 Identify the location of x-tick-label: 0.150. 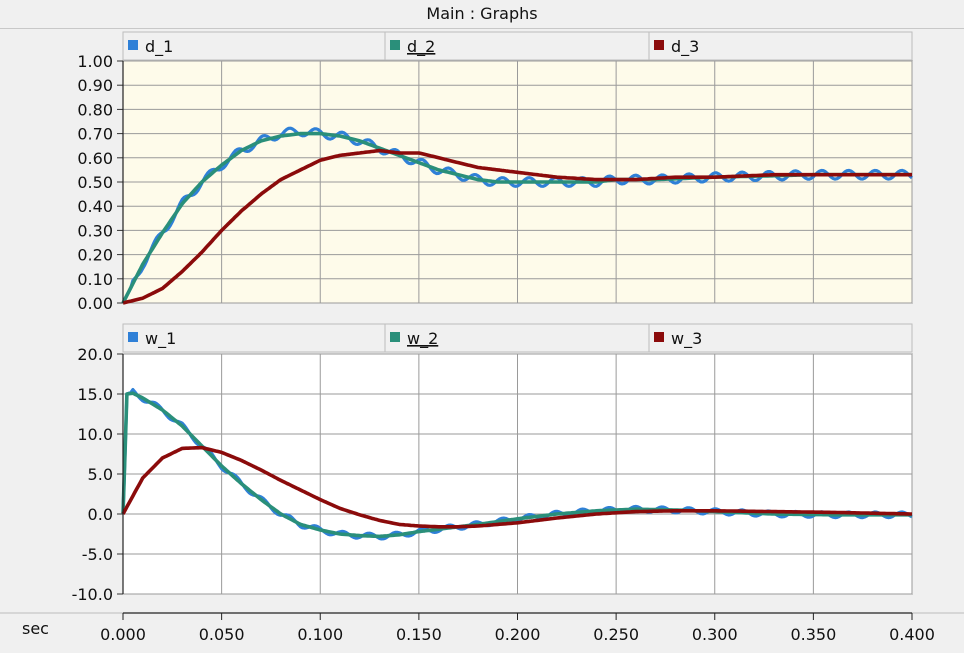
(419, 634).